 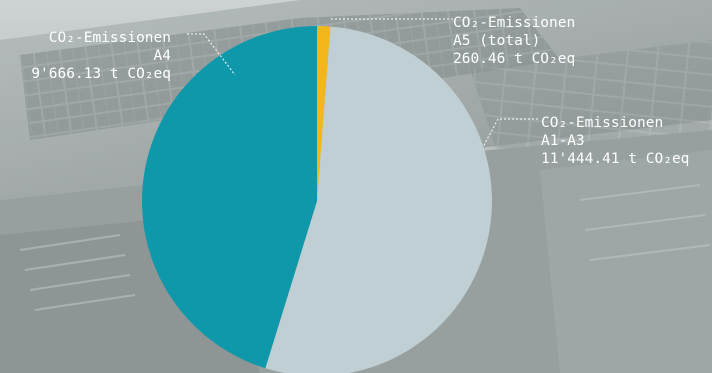 I want to click on slice-label-1: CO₂-Emissionen A5 (total) 260.46 t CO₂eq, so click(x=514, y=41).